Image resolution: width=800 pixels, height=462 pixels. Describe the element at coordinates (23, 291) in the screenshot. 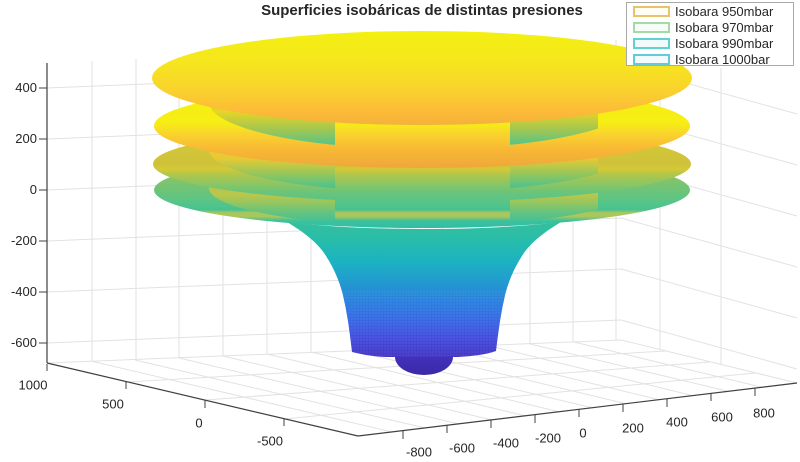

I see `z-axis-tick-label: -400` at that location.